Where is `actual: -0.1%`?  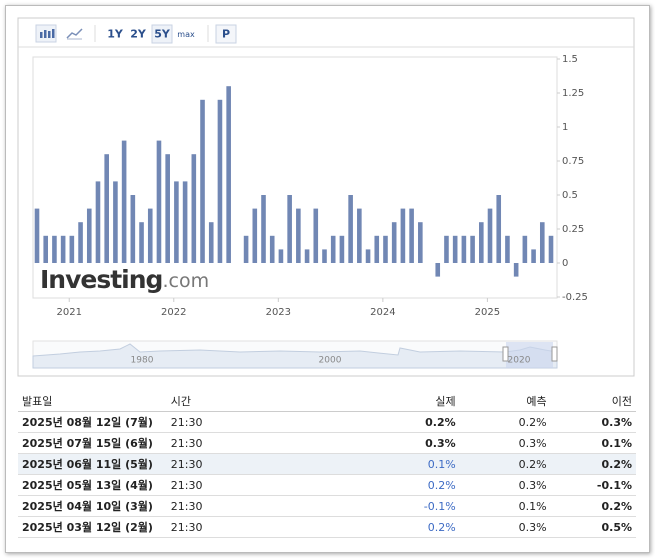
actual: -0.1% is located at coordinates (414, 506).